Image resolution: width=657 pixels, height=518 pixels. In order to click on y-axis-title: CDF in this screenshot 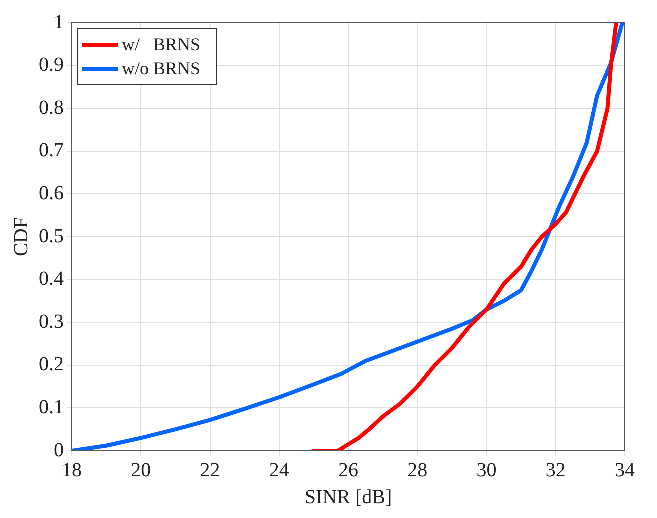, I will do `click(21, 237)`.